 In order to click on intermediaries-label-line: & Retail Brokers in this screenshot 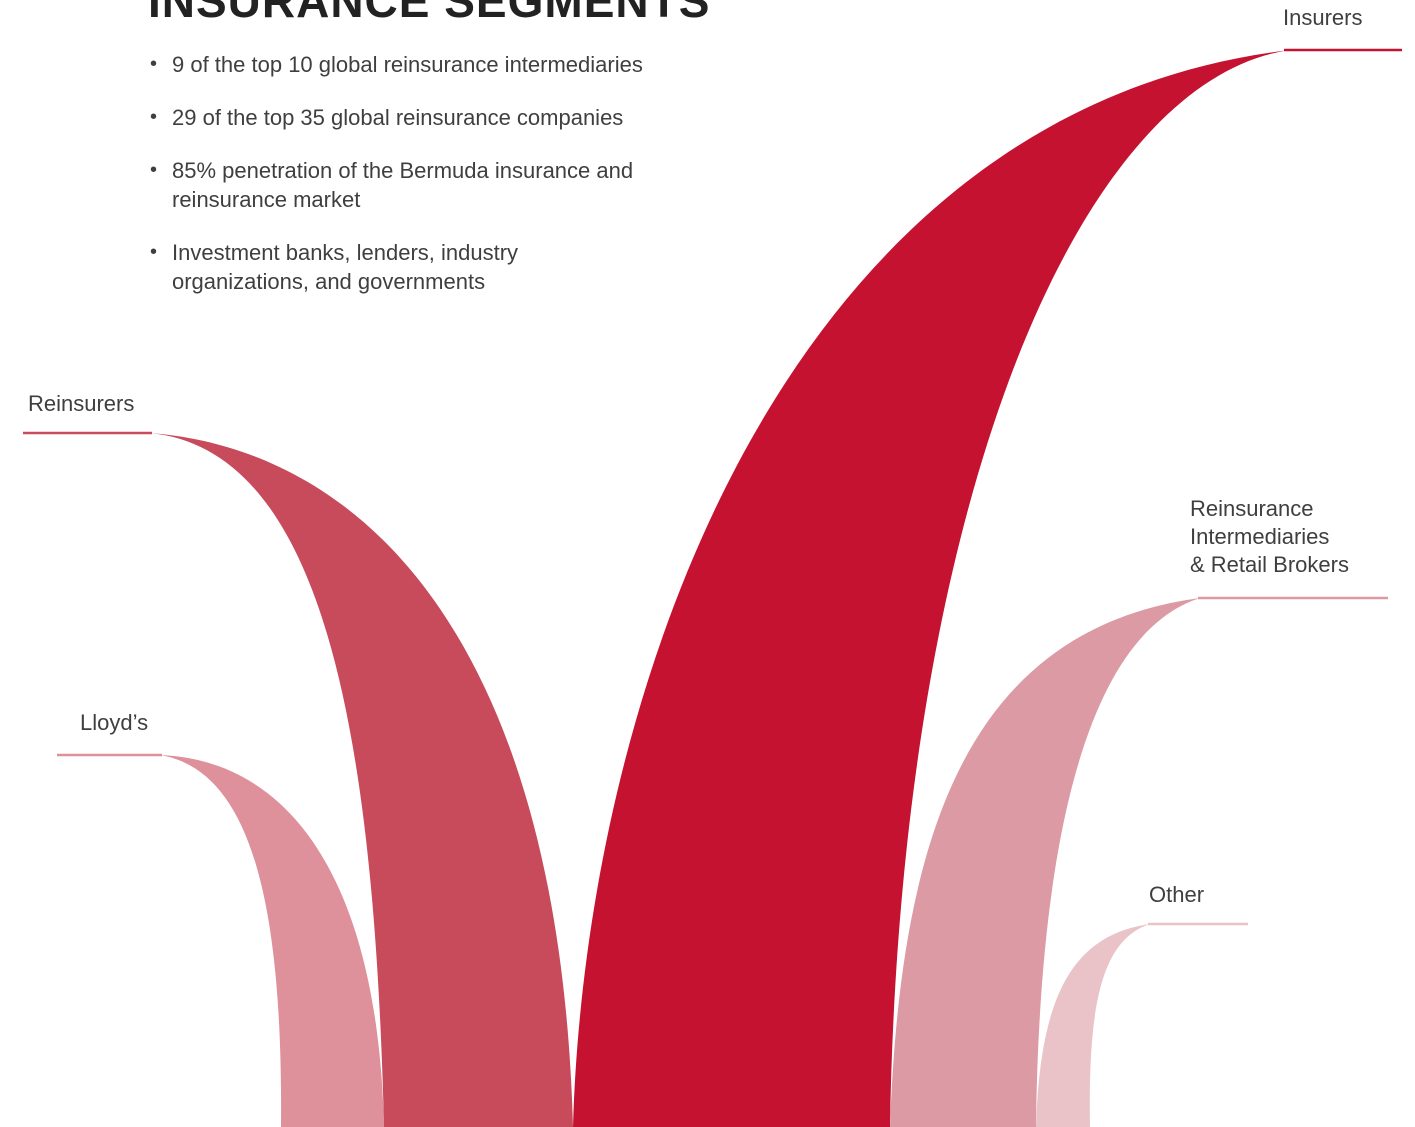, I will do `click(1269, 564)`.